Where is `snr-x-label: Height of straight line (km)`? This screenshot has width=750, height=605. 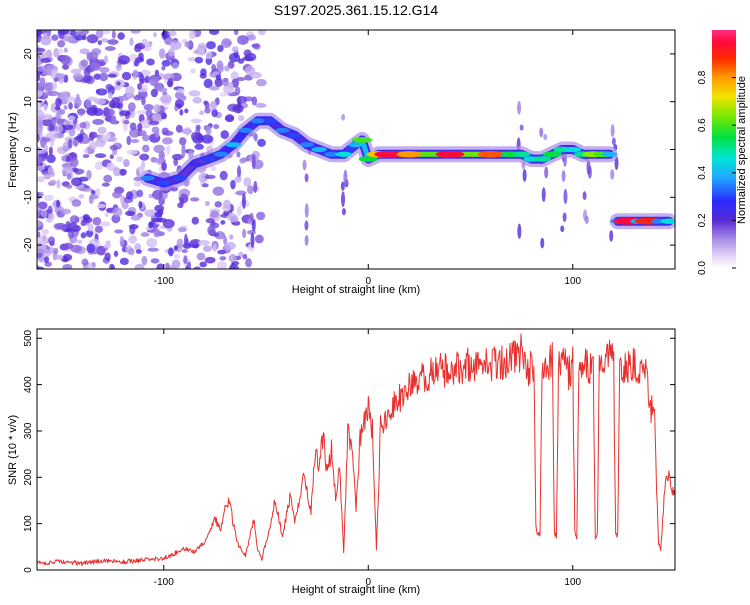
snr-x-label: Height of straight line (km) is located at coordinates (356, 590).